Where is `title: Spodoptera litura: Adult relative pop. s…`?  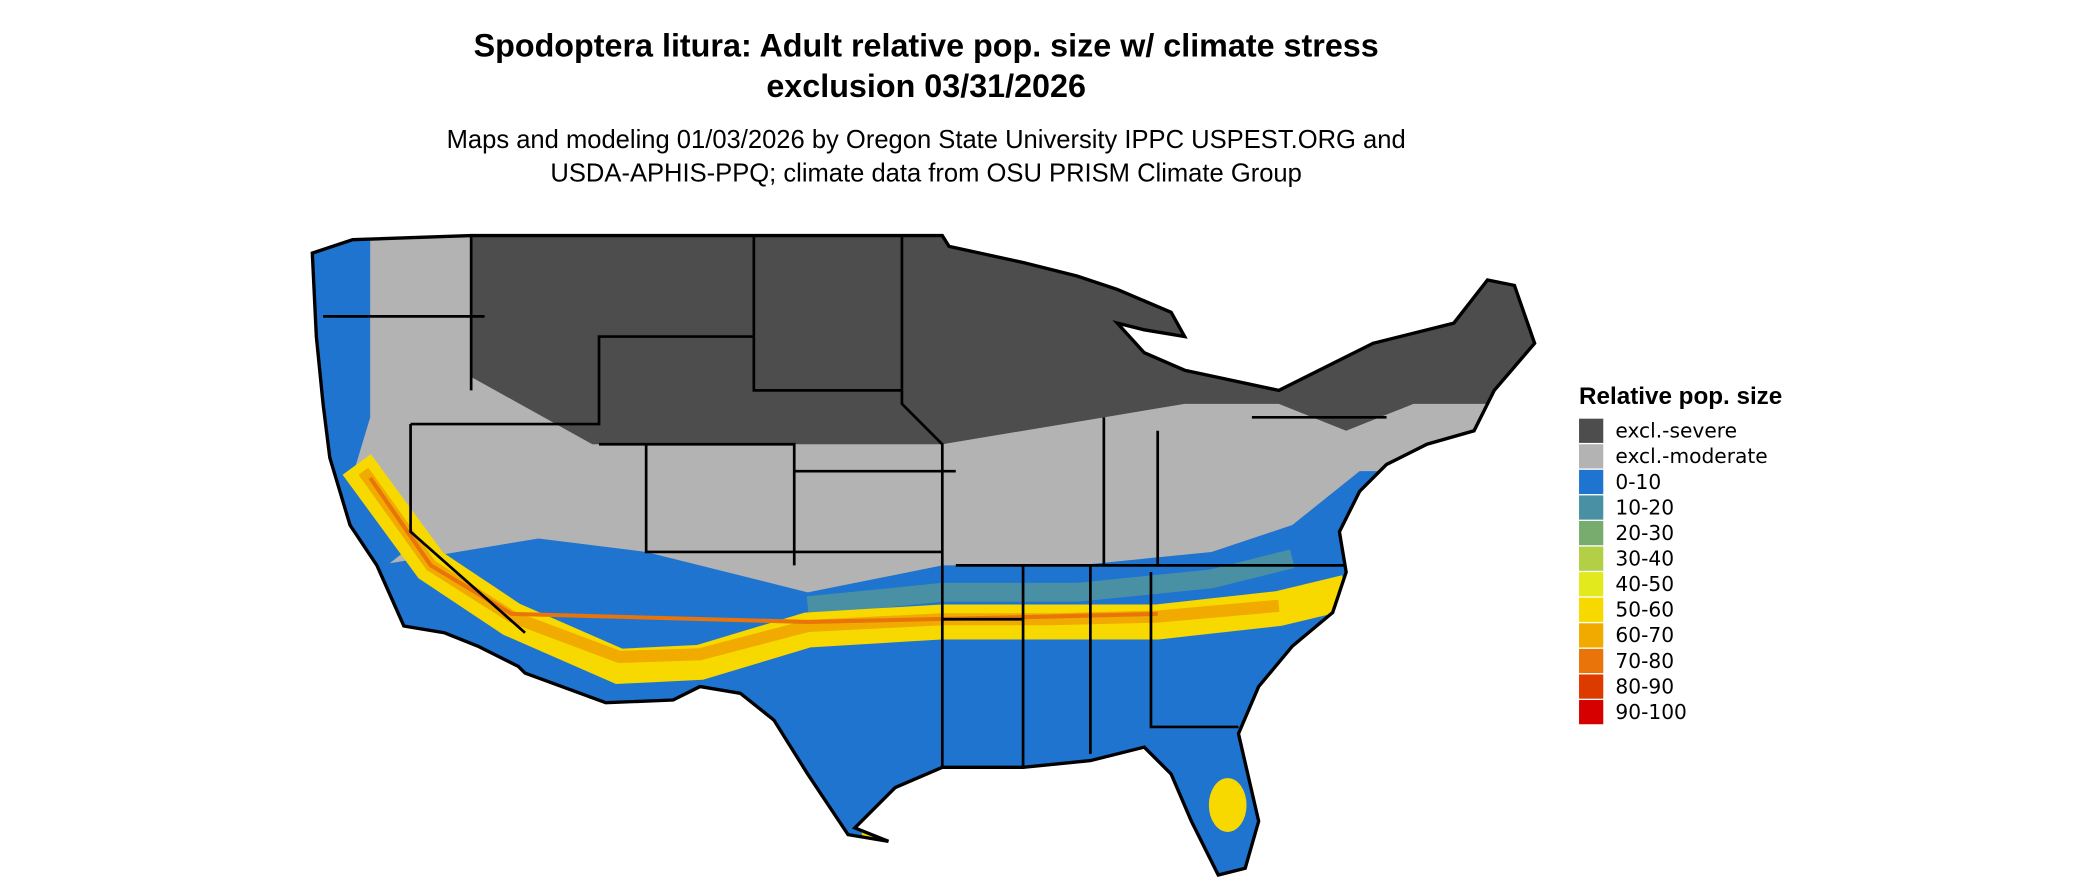
title: Spodoptera litura: Adult relative pop. s… is located at coordinates (926, 46).